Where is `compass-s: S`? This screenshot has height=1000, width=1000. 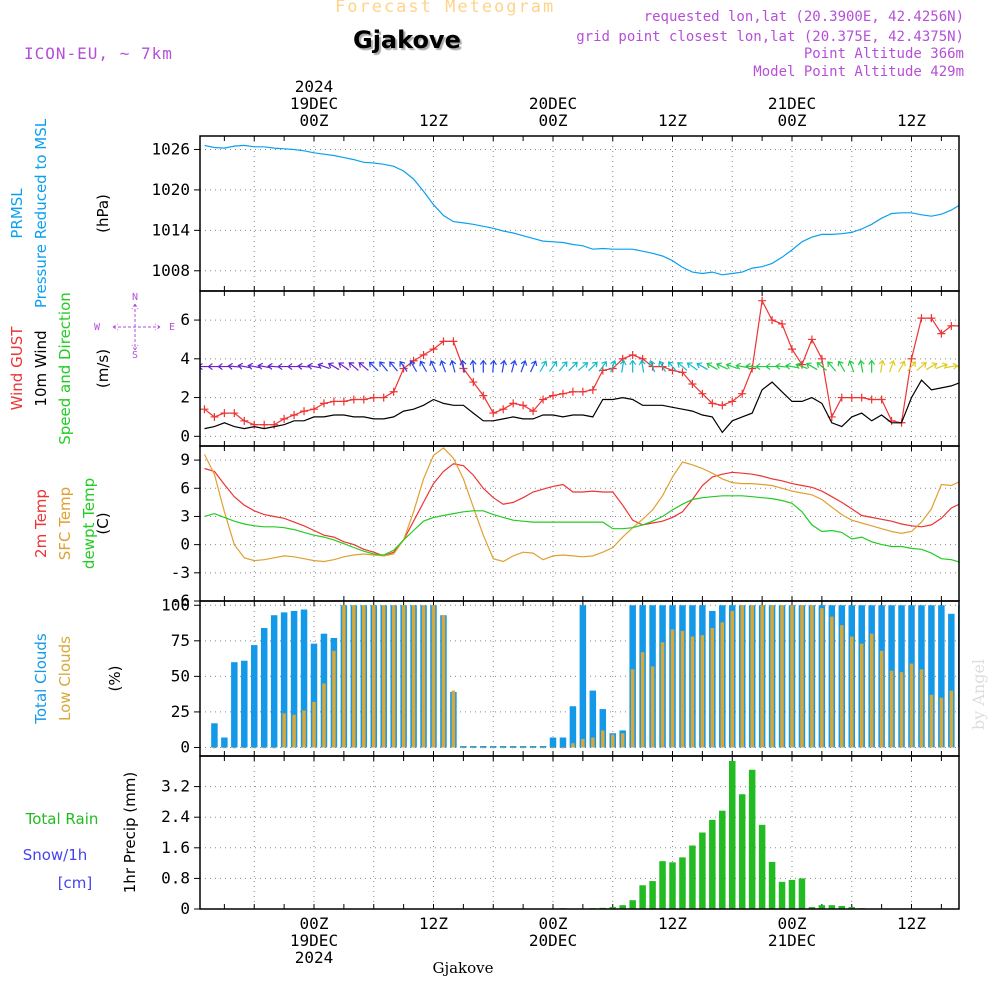 compass-s: S is located at coordinates (135, 355).